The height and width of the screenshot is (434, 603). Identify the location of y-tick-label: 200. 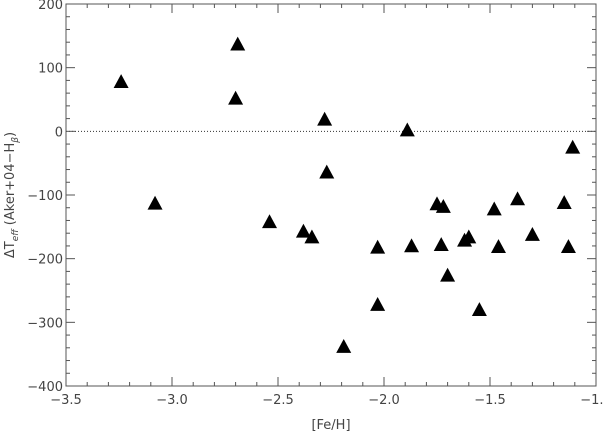
(50, 6).